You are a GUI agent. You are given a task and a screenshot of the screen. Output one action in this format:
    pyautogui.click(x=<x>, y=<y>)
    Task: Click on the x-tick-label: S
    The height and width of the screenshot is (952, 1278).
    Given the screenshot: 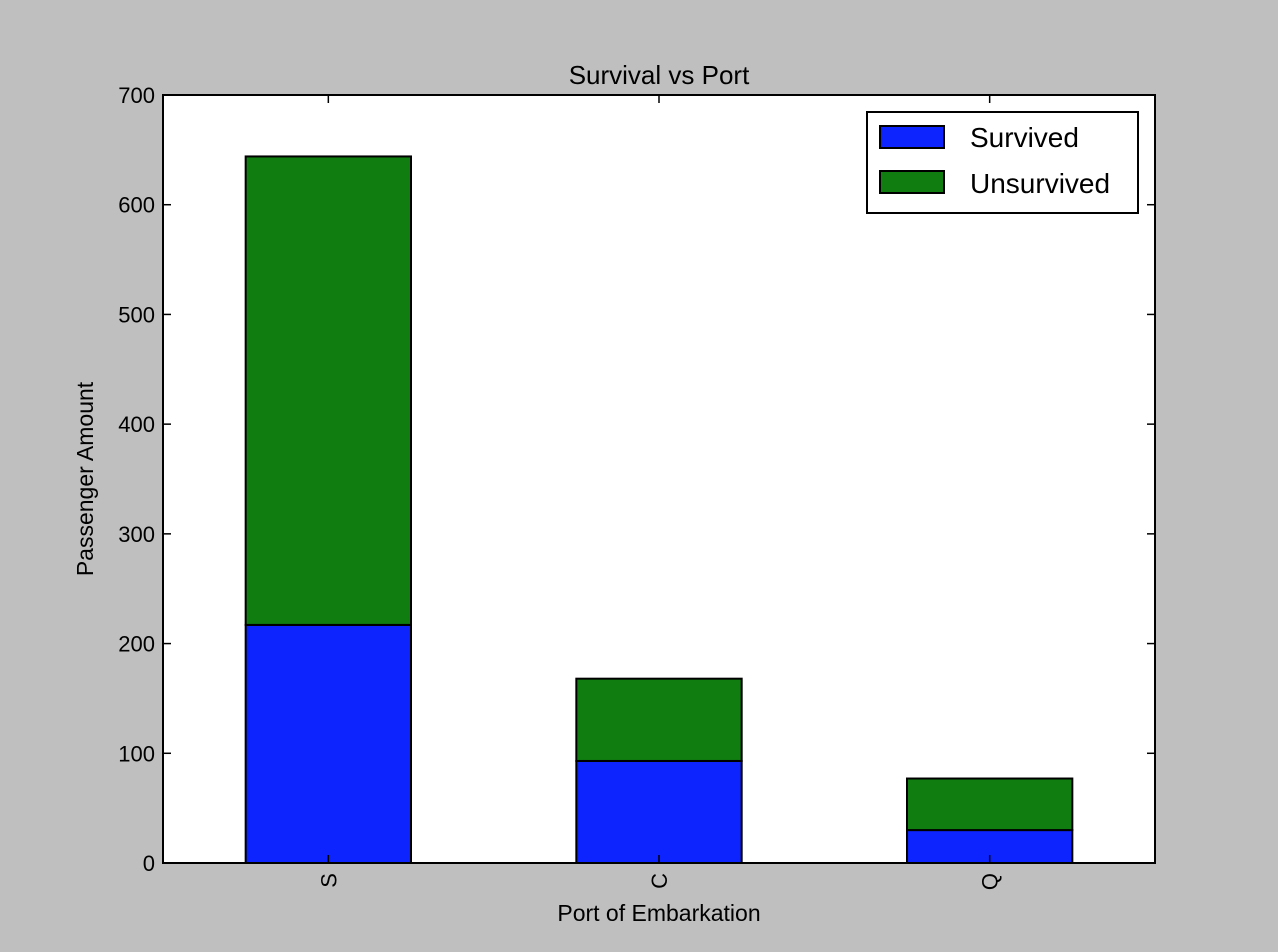 What is the action you would take?
    pyautogui.click(x=328, y=880)
    